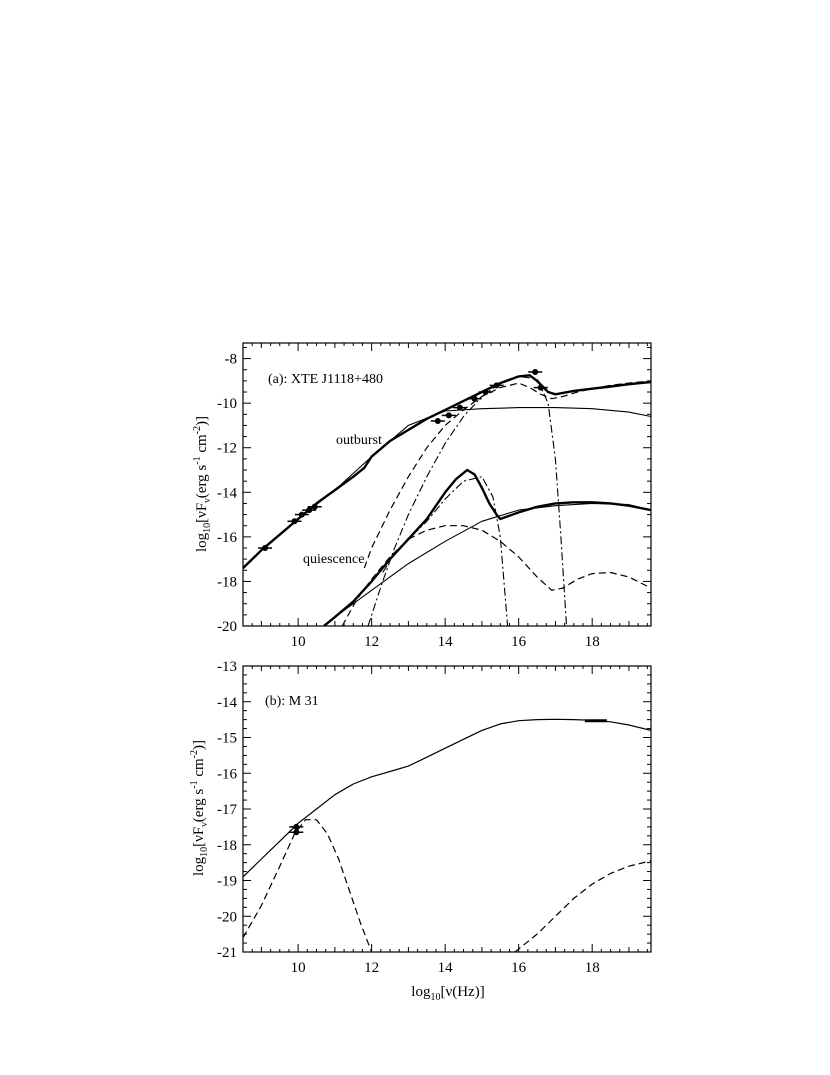 The image size is (830, 1075). Describe the element at coordinates (333, 559) in the screenshot. I see `annotation-quiescence: quiescence` at that location.